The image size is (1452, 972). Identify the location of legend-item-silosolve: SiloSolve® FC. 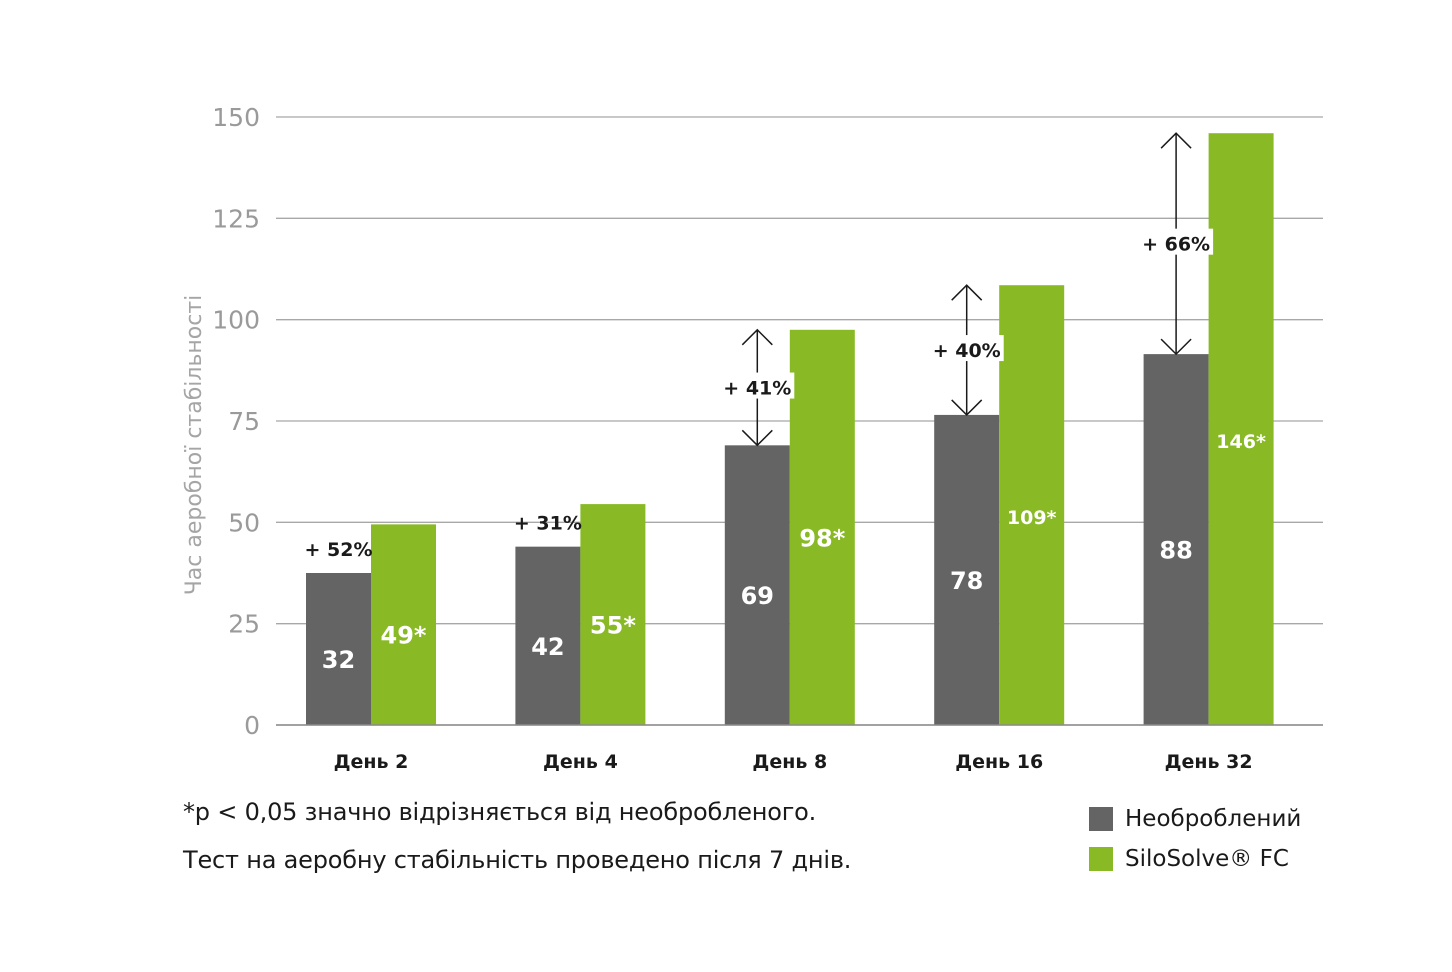
(1195, 859).